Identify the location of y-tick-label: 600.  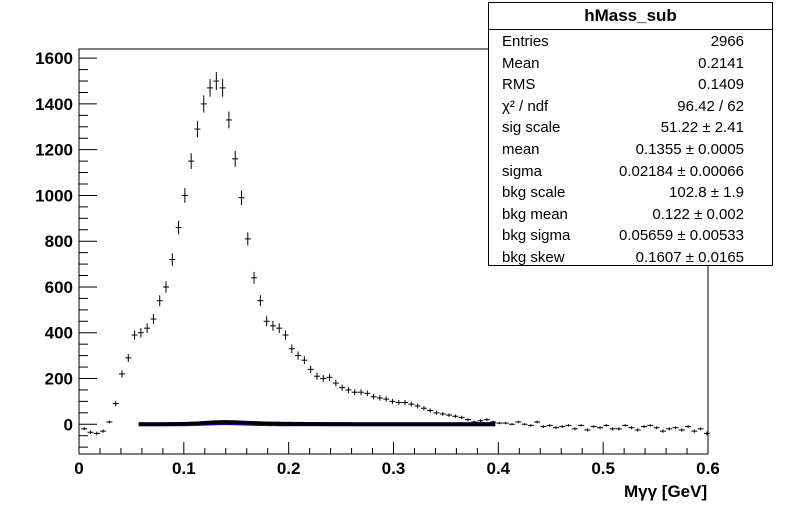
(59, 287).